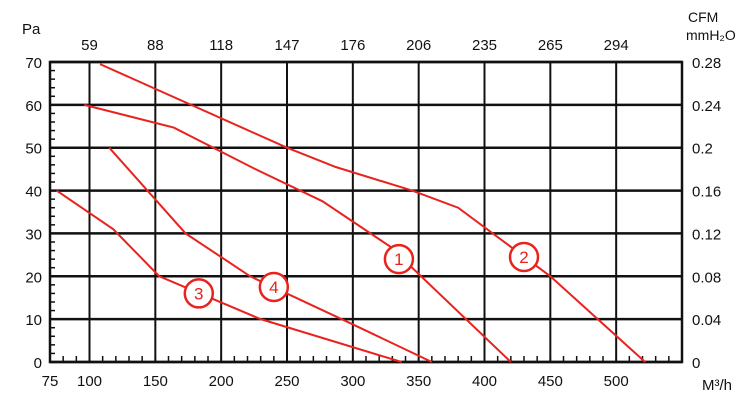 The height and width of the screenshot is (404, 749). What do you see at coordinates (33, 63) in the screenshot?
I see `y-tick-label: 70` at bounding box center [33, 63].